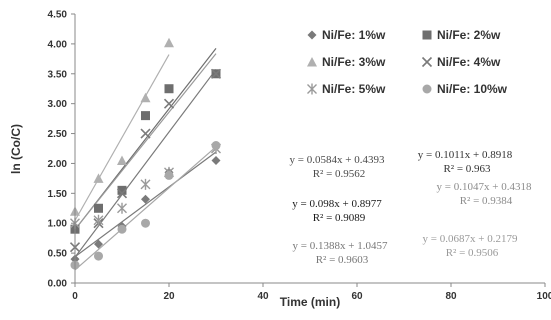 The width and height of the screenshot is (551, 320). What do you see at coordinates (451, 296) in the screenshot?
I see `x-tick-label: 80` at bounding box center [451, 296].